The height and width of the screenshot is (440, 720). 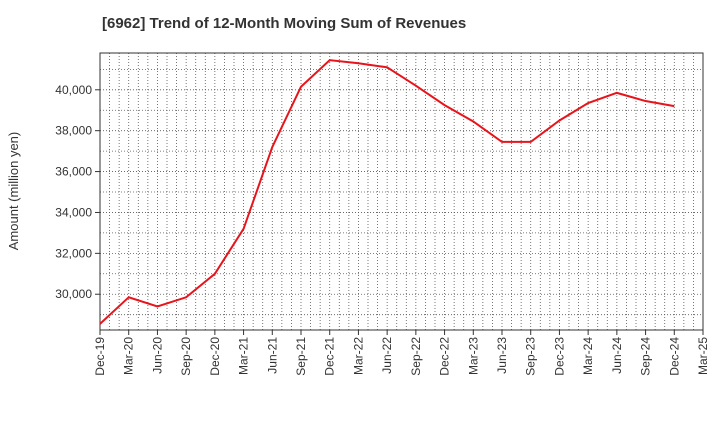 I want to click on x-tick-label: Sep-20, so click(x=186, y=356).